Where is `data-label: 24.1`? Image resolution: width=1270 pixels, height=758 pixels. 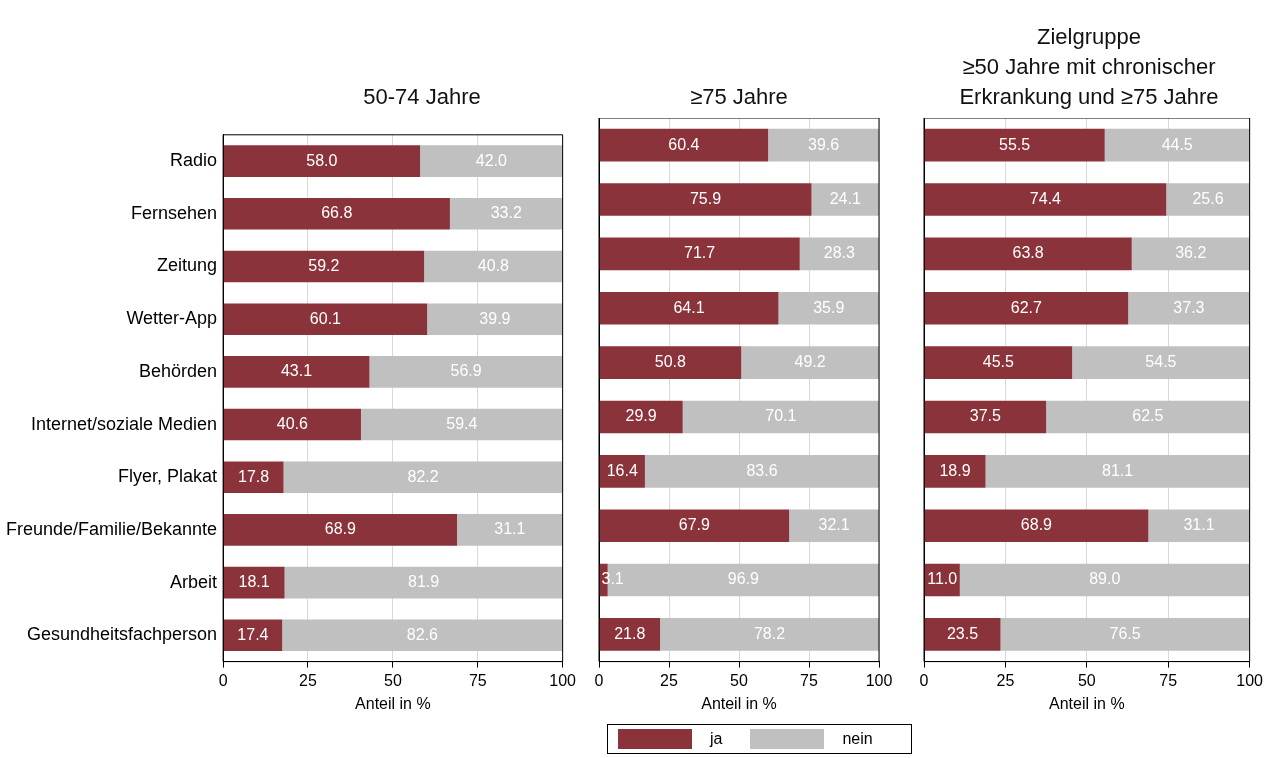 data-label: 24.1 is located at coordinates (845, 198).